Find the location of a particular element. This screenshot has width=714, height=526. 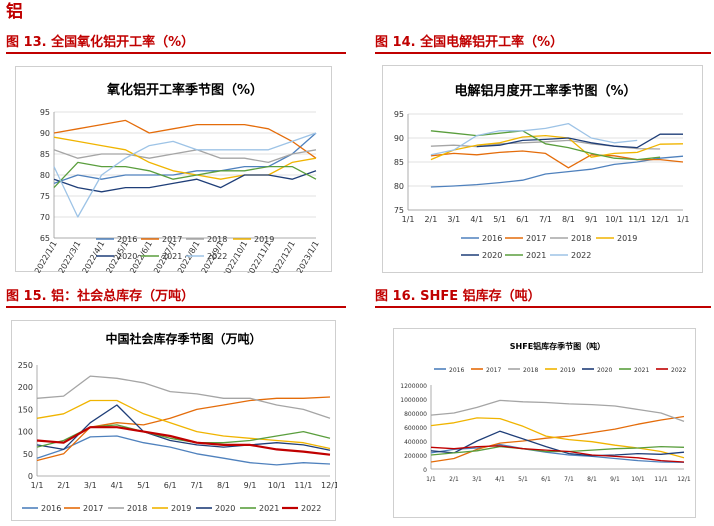

x-tick-label: 2023/1/1 is located at coordinates (308, 257).